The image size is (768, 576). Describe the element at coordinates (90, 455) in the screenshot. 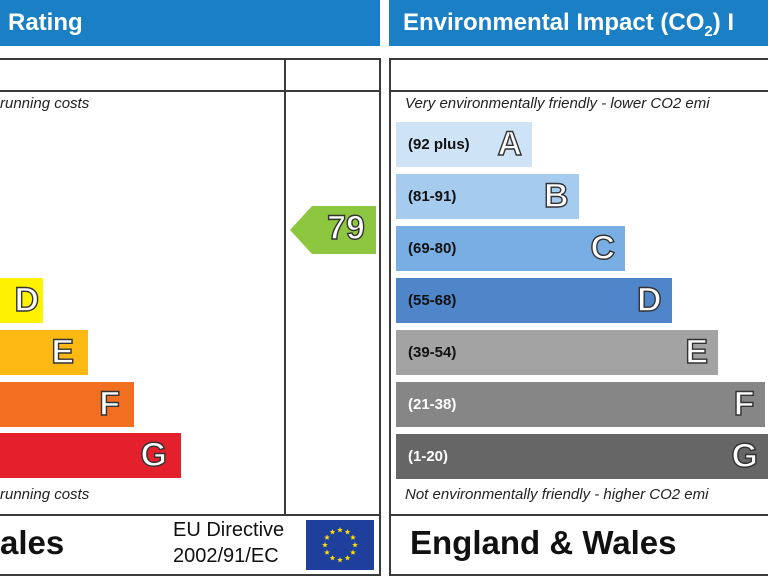

I see `energy-band-g: G` at that location.